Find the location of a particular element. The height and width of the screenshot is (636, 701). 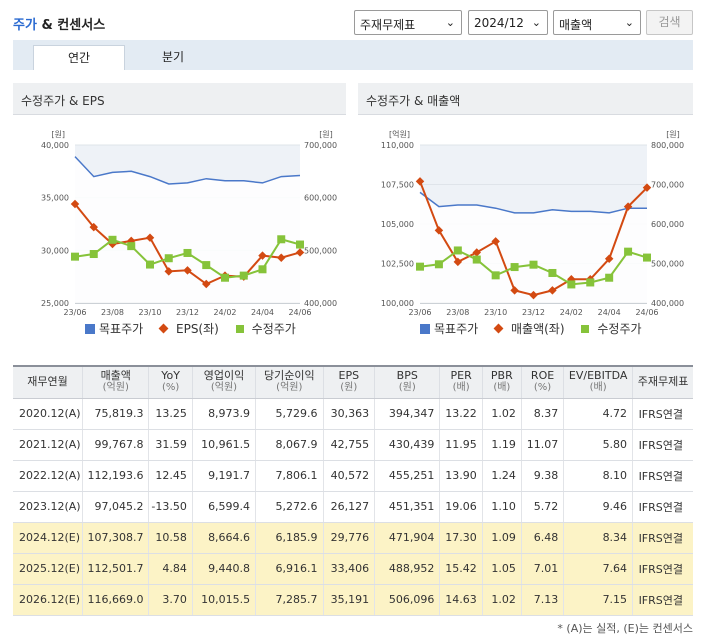

period-select: 2024/12 ⌄ is located at coordinates (508, 22).